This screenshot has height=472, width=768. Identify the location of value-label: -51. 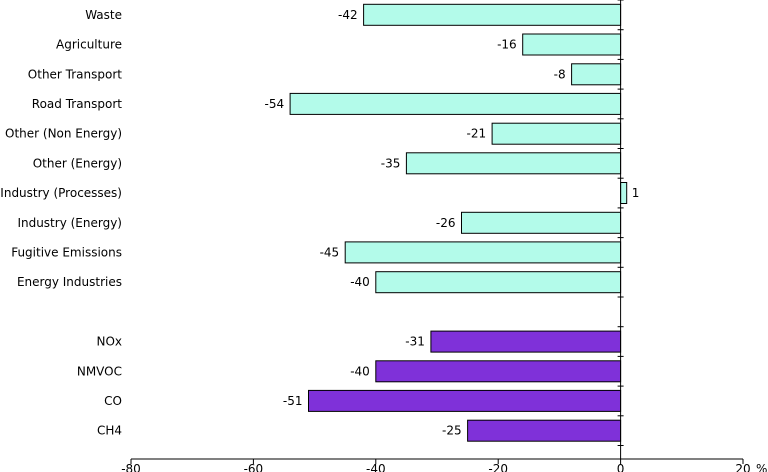
(293, 401).